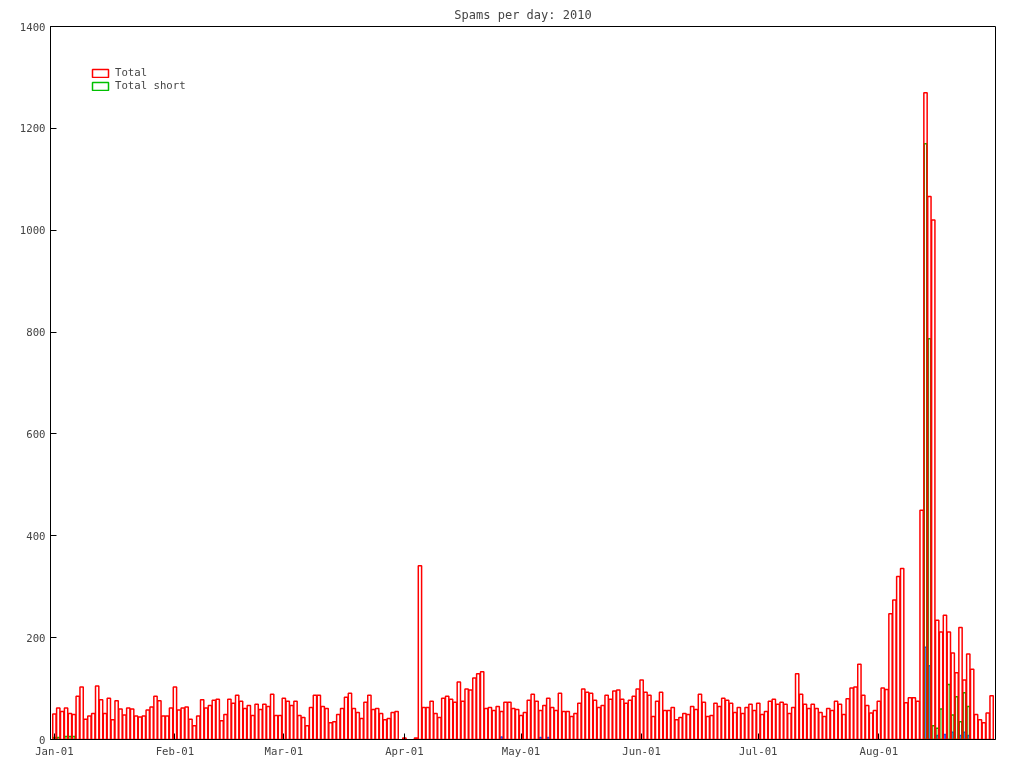 The height and width of the screenshot is (768, 1024). Describe the element at coordinates (131, 72) in the screenshot. I see `legend-label: Total` at that location.